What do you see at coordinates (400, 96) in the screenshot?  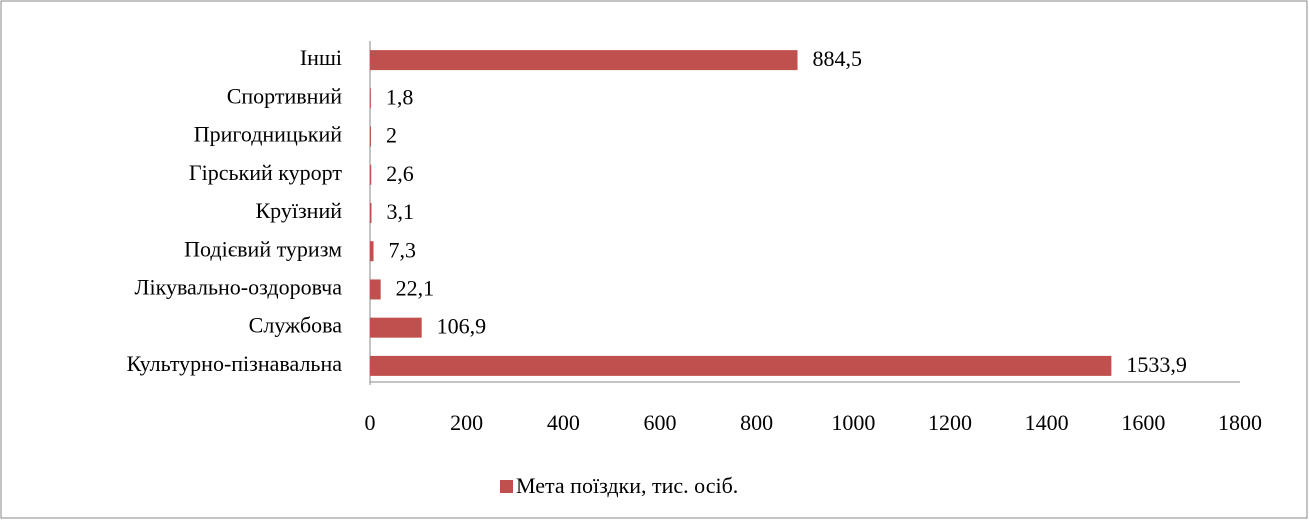 I see `data-label: 1,8` at bounding box center [400, 96].